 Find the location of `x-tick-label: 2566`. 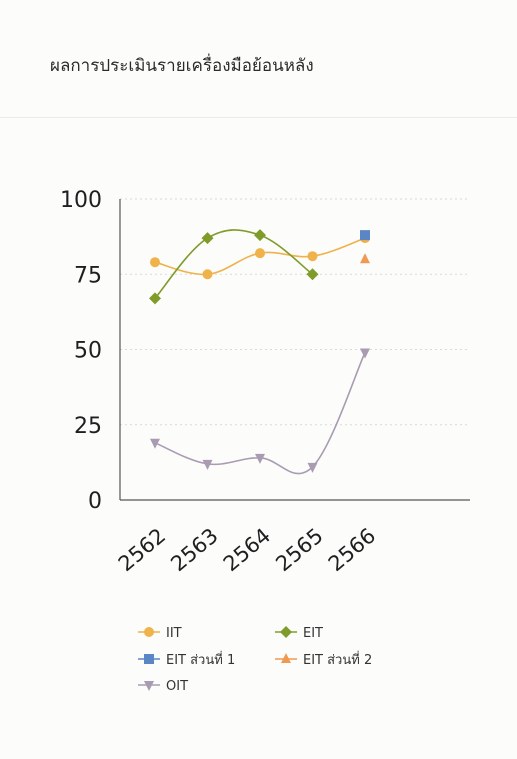

x-tick-label: 2566 is located at coordinates (352, 549).